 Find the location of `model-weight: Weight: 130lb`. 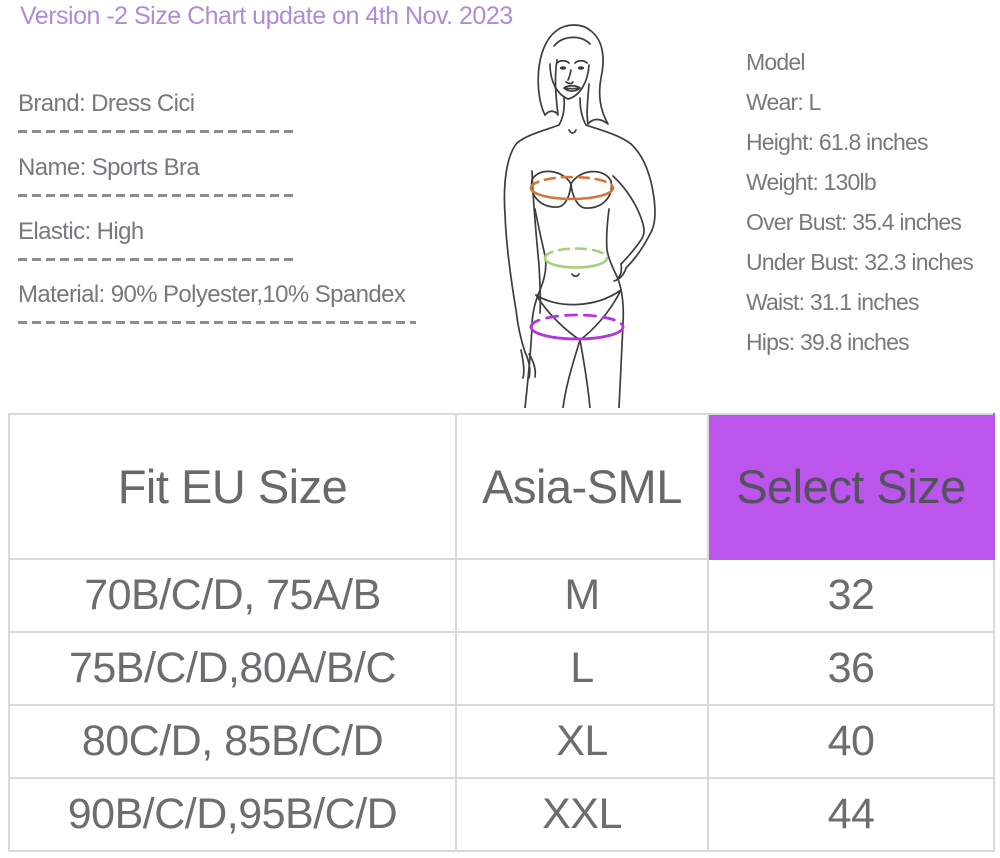

model-weight: Weight: 130lb is located at coordinates (811, 182).